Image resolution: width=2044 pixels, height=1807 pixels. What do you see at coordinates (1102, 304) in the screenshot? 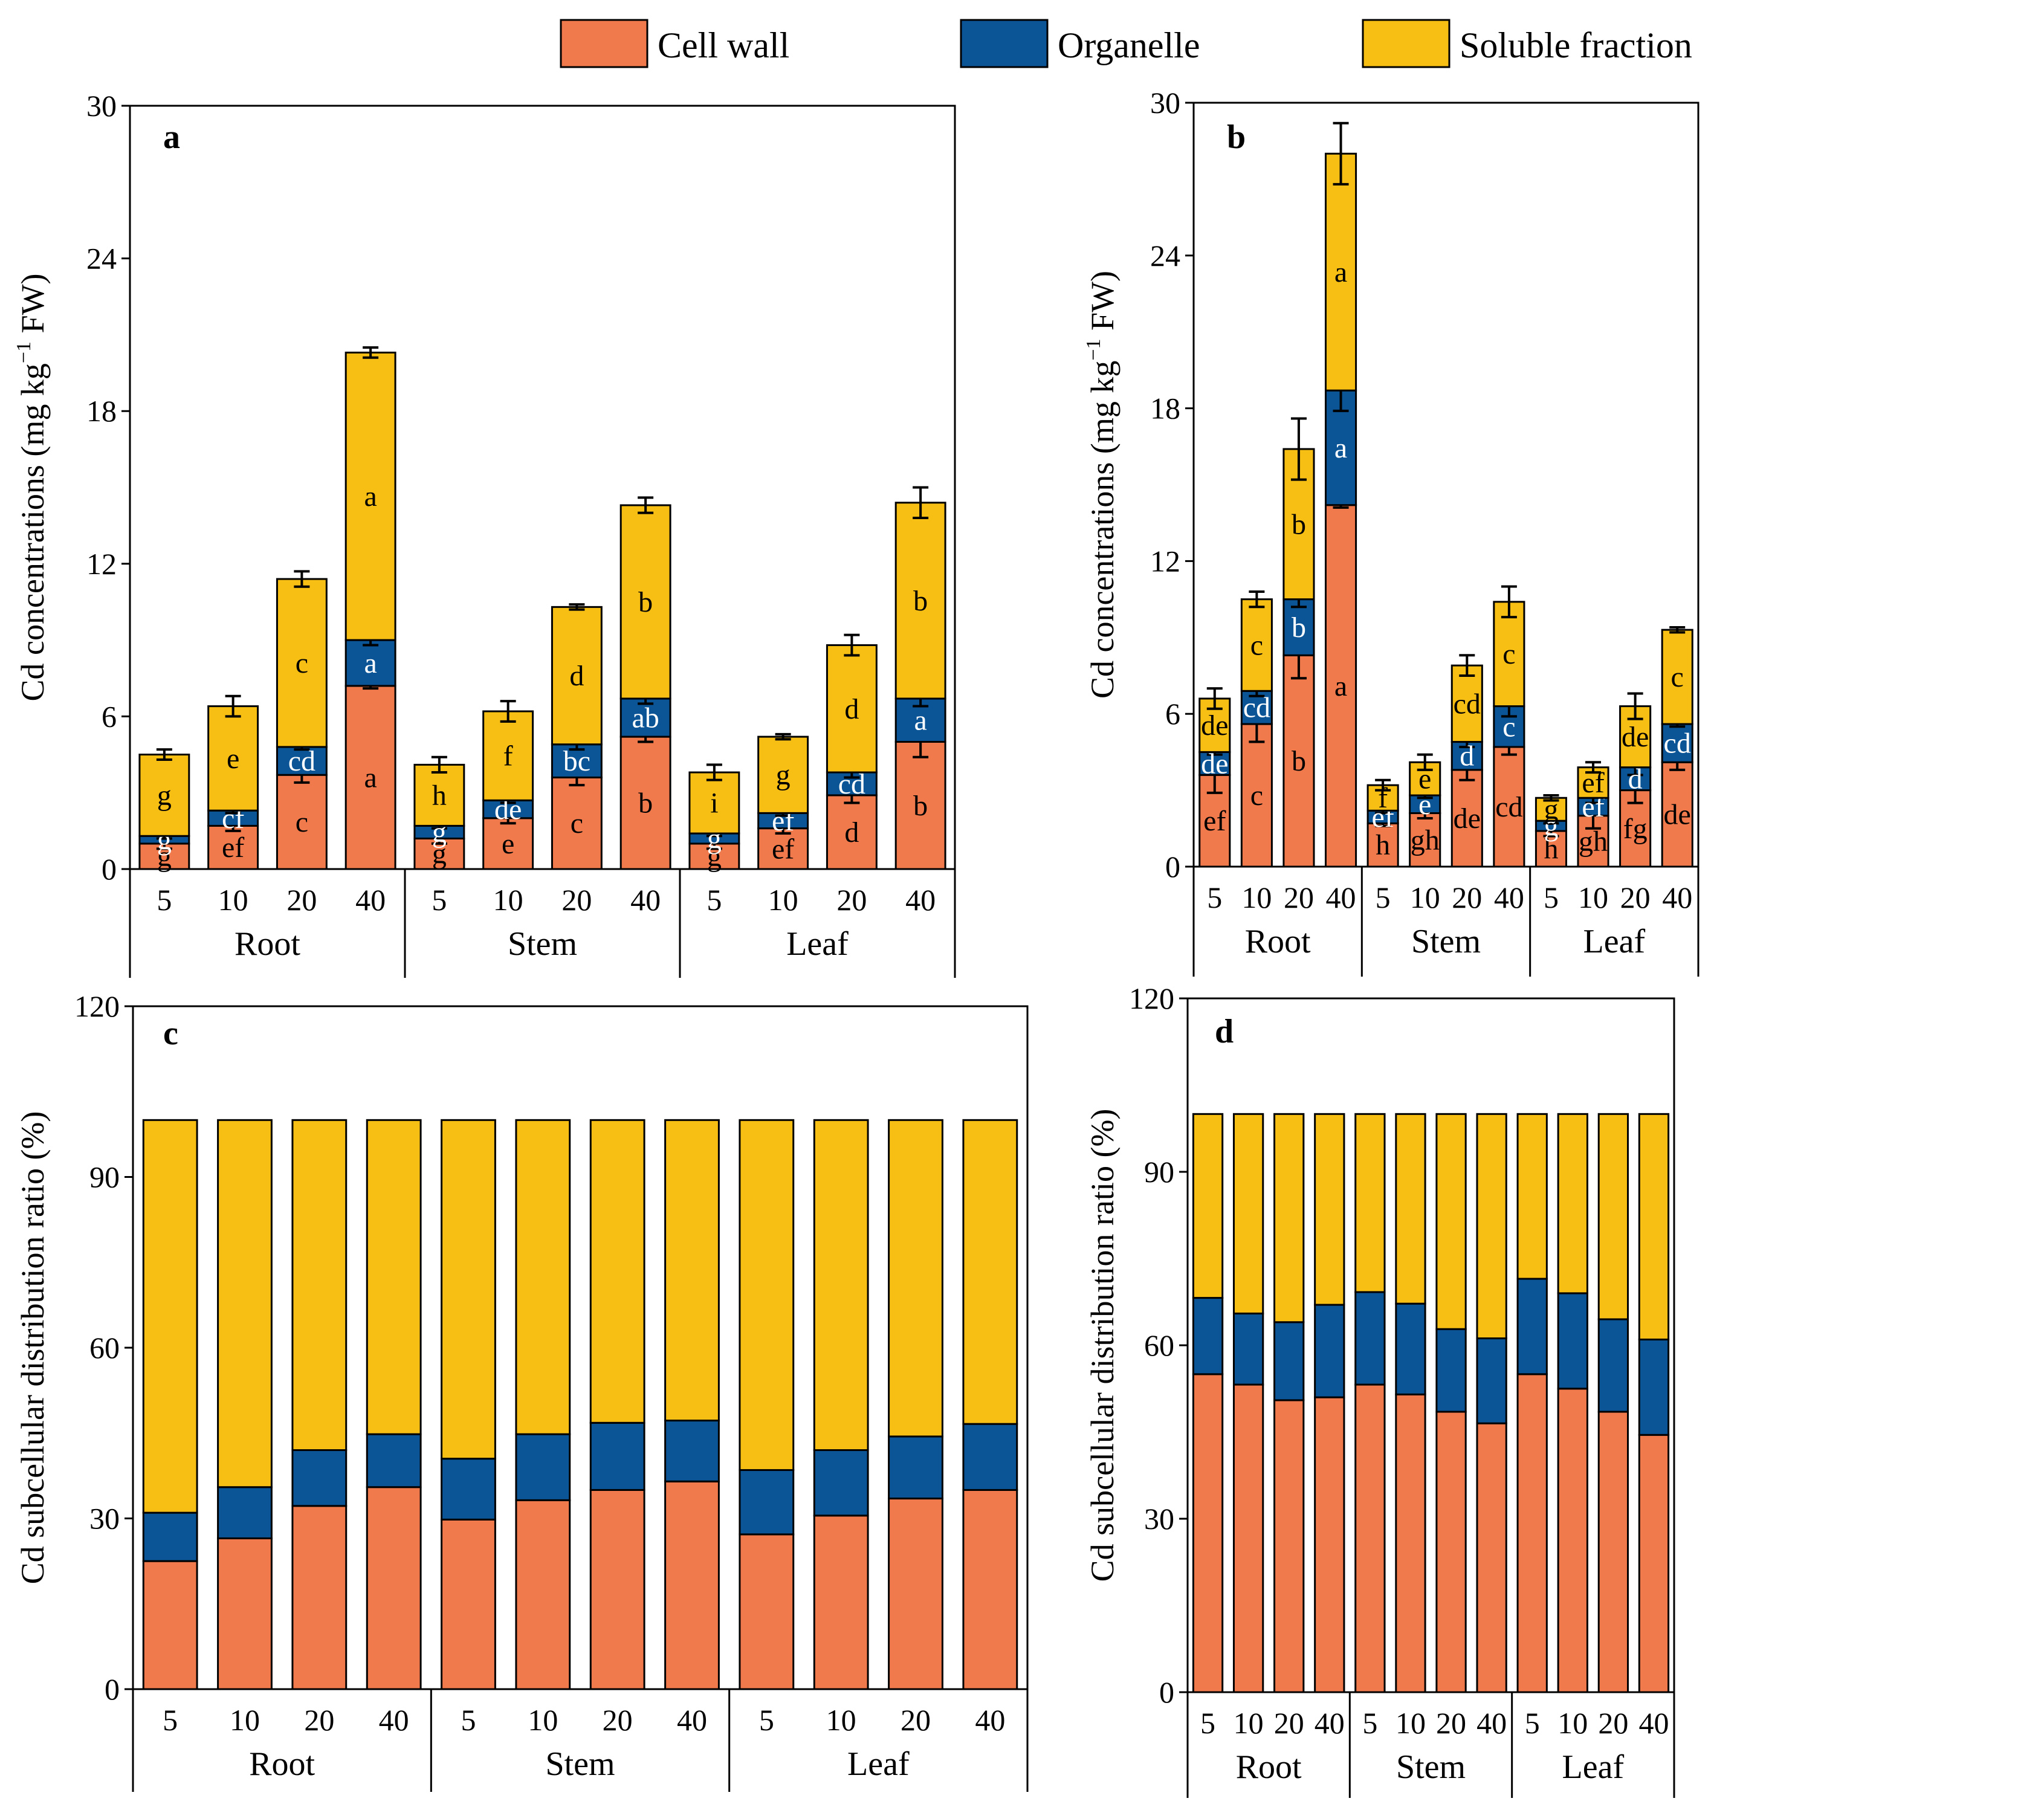
I see `y-axis-title-unit: FW)` at bounding box center [1102, 304].